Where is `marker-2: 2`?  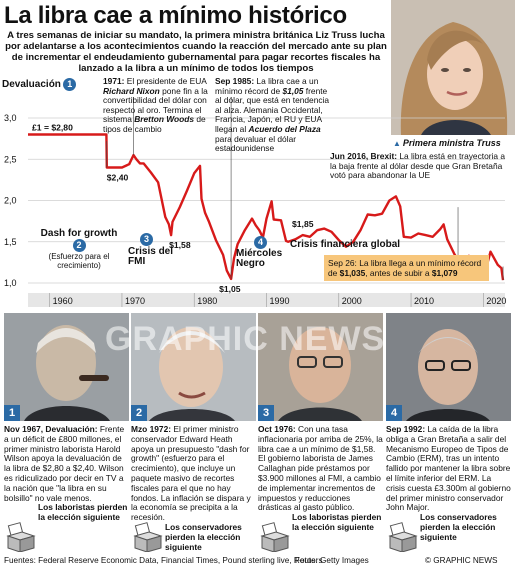
marker-2: 2 is located at coordinates (79, 245).